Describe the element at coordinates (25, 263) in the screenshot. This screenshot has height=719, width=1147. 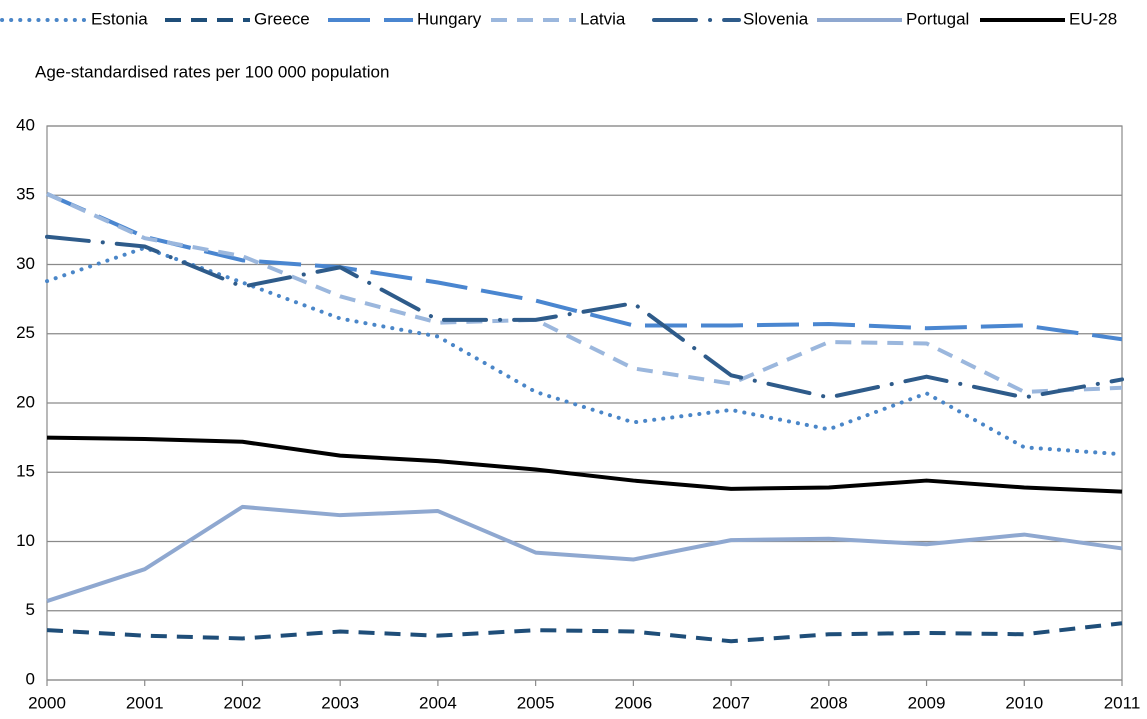
I see `y-tick-label: 30` at that location.